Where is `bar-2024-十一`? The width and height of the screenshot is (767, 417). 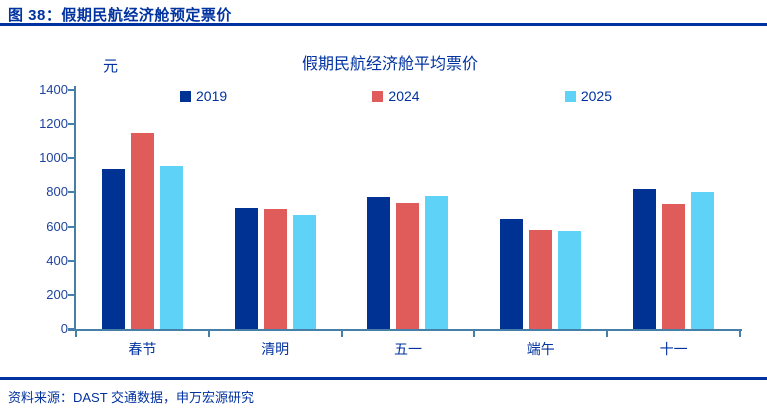
bar-2024-十一 is located at coordinates (674, 266).